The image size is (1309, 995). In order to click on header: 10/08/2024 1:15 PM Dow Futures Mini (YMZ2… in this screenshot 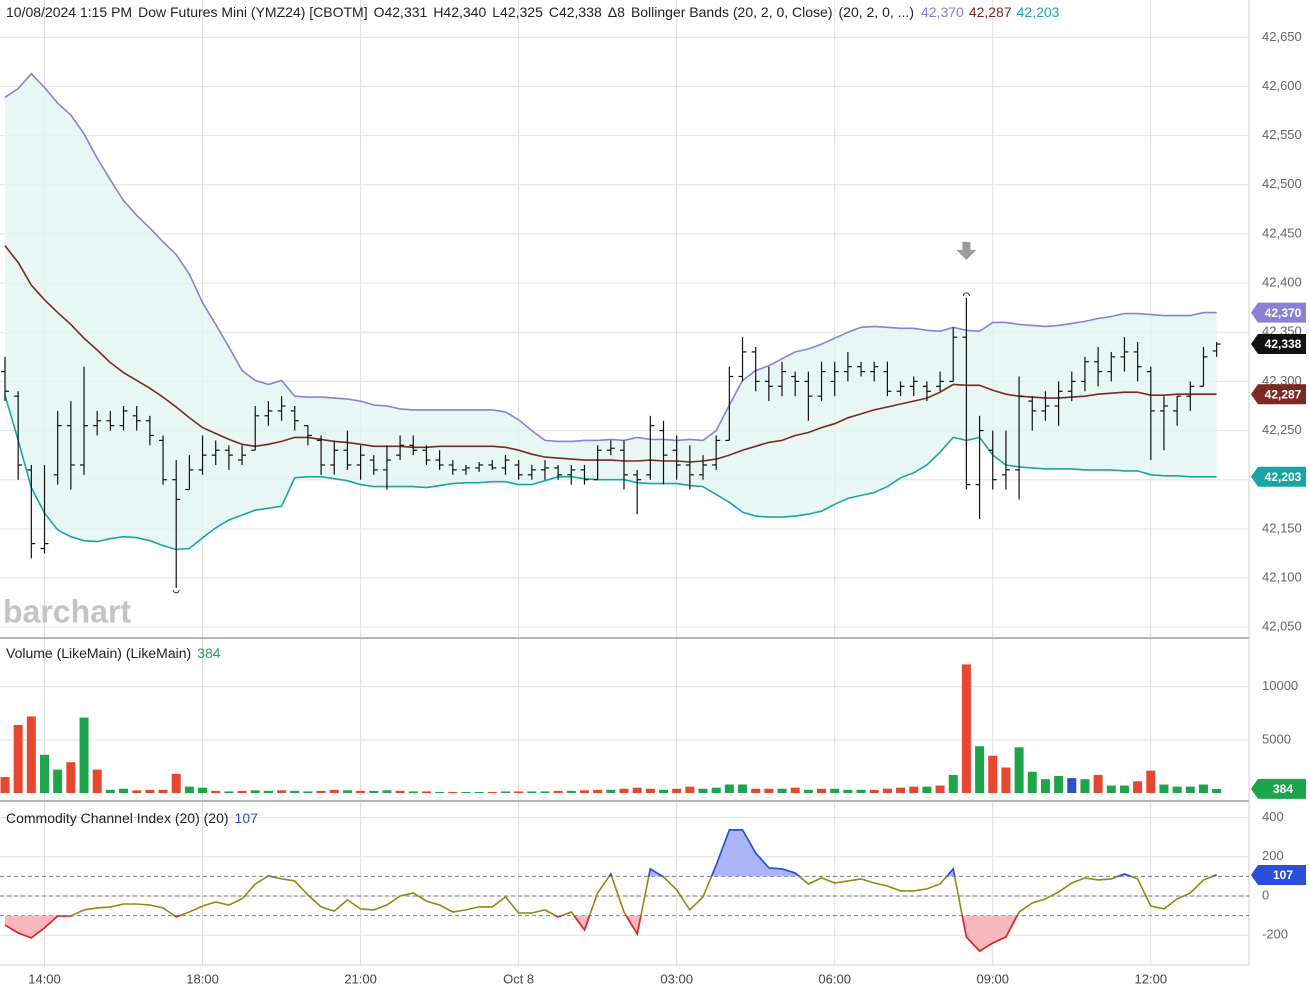, I will do `click(533, 12)`.